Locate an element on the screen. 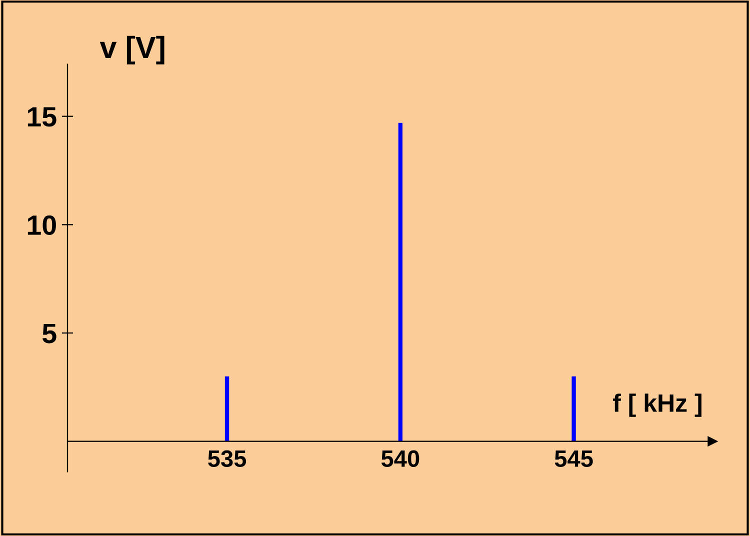 The height and width of the screenshot is (536, 750). x-tick-label: 545 is located at coordinates (573, 459).